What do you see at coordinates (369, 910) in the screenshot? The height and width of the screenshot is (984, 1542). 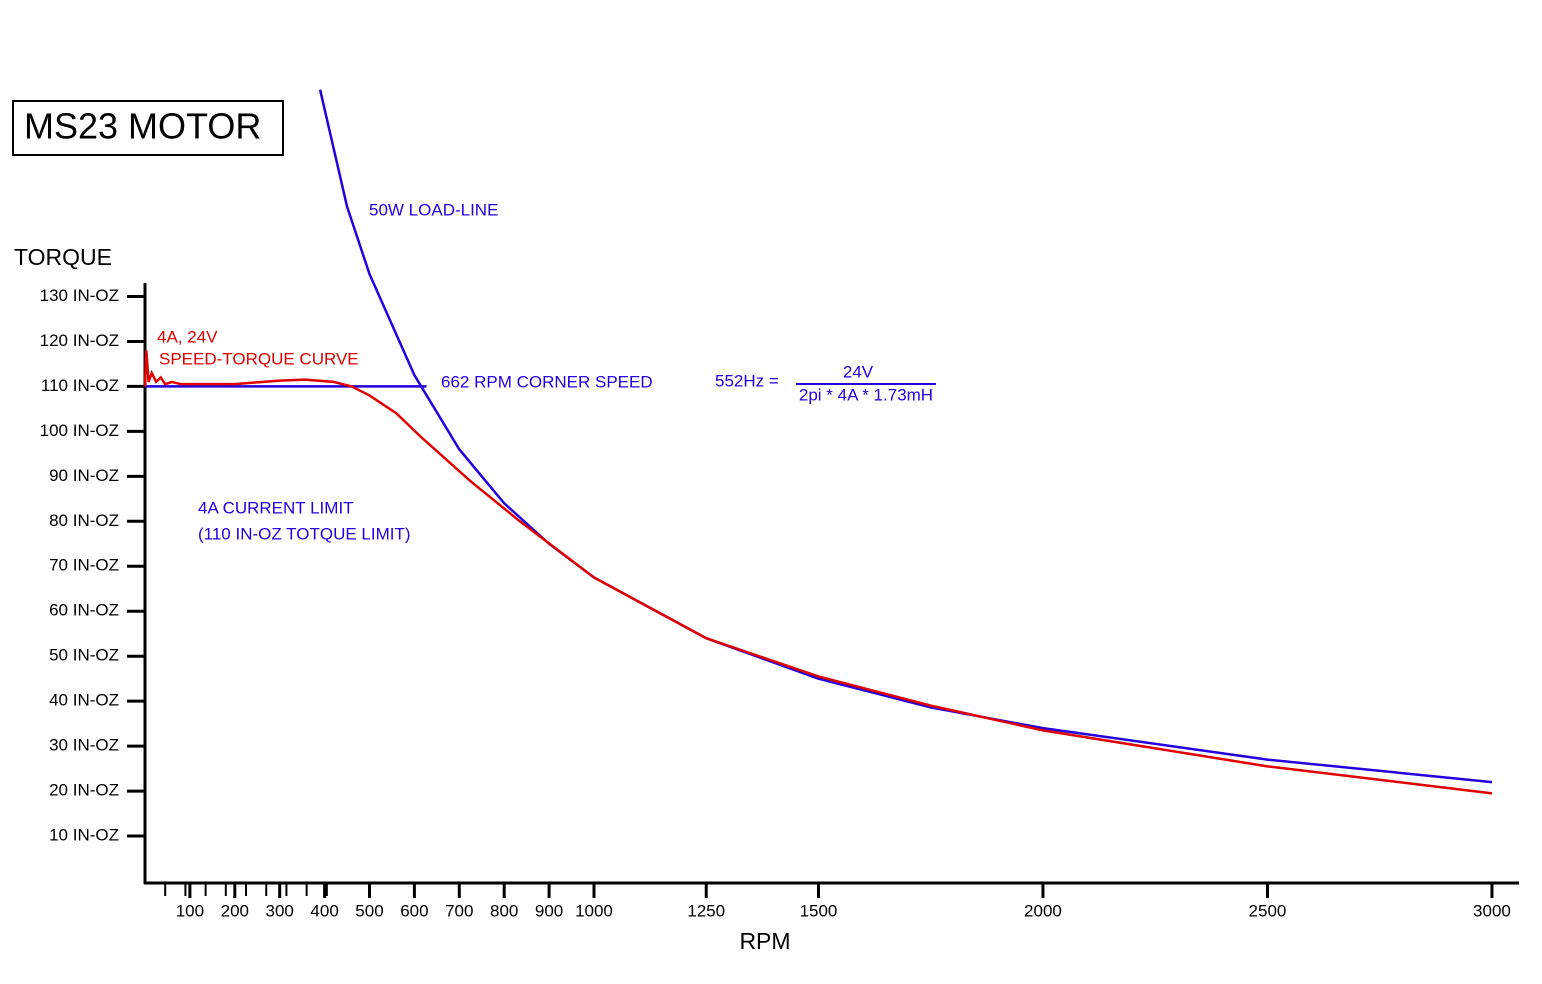 I see `x-tick-label: 500` at bounding box center [369, 910].